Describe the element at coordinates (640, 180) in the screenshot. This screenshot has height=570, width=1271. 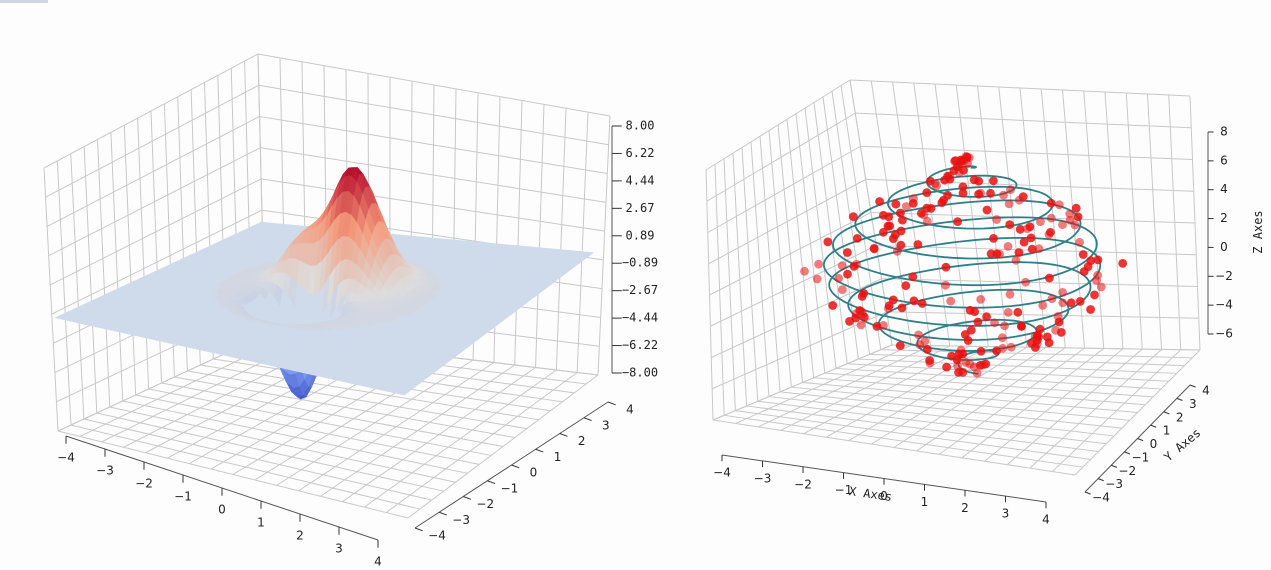
I see `z-tick-label: 4.44` at that location.